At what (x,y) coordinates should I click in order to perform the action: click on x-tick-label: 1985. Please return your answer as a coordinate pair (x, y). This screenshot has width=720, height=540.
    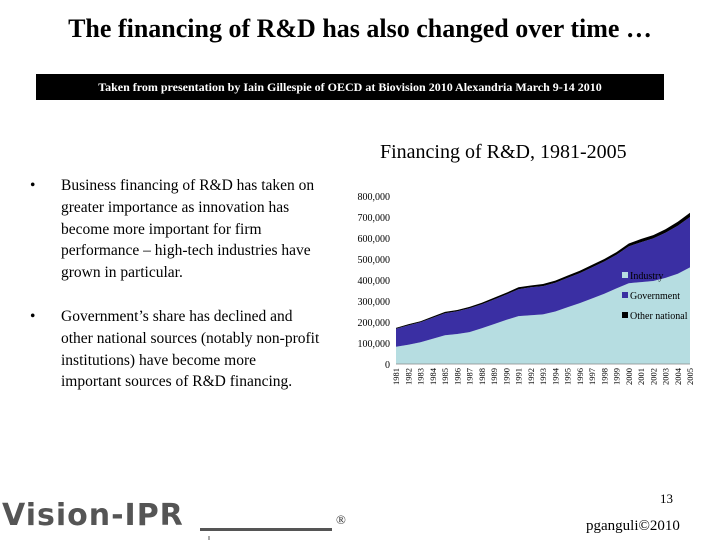
    Looking at the image, I should click on (445, 376).